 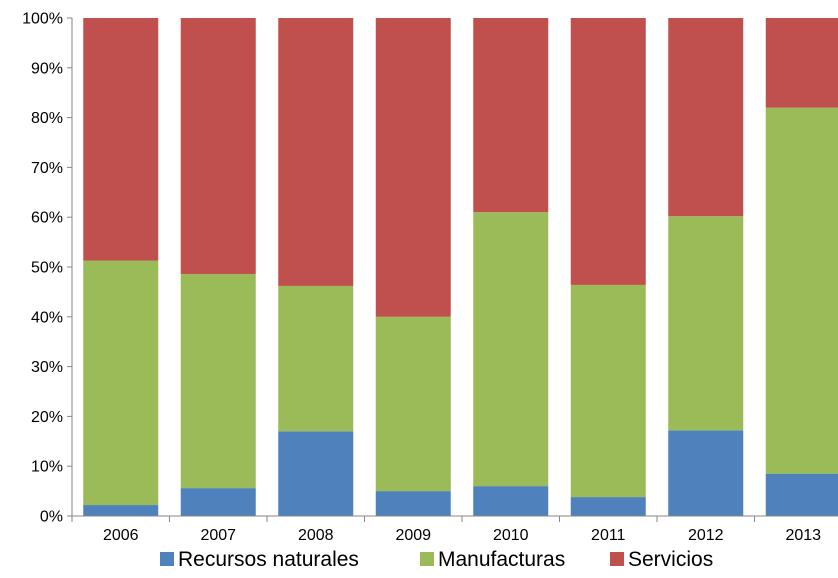 I want to click on bar-recursos-naturales-2008, so click(x=316, y=473).